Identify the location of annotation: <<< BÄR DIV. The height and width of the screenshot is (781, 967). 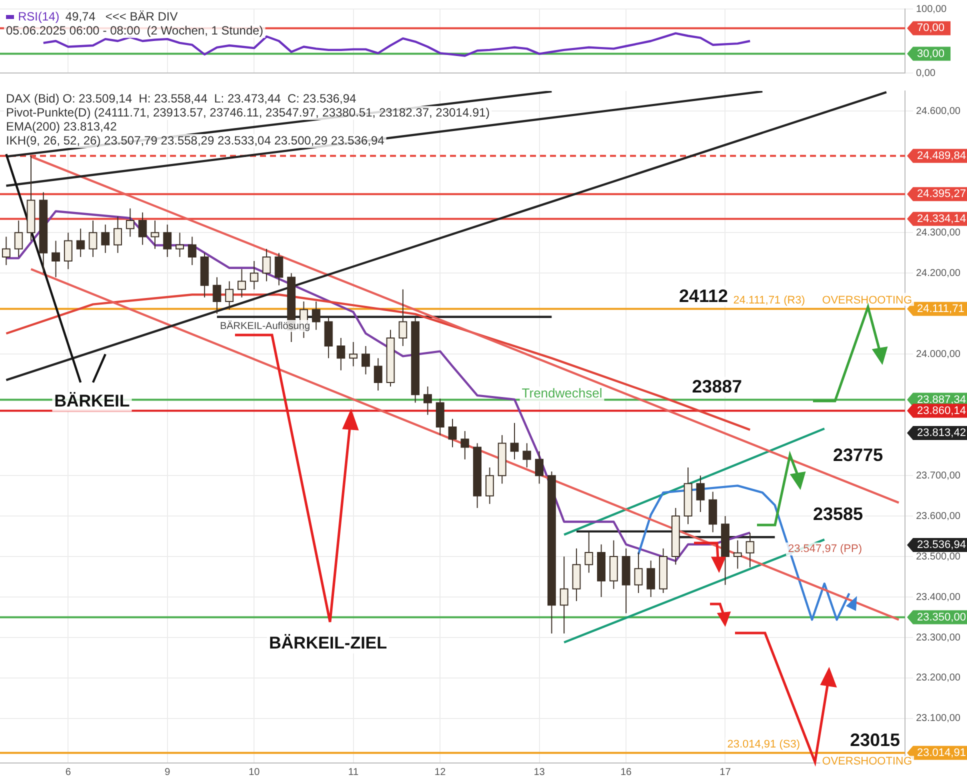
(141, 16).